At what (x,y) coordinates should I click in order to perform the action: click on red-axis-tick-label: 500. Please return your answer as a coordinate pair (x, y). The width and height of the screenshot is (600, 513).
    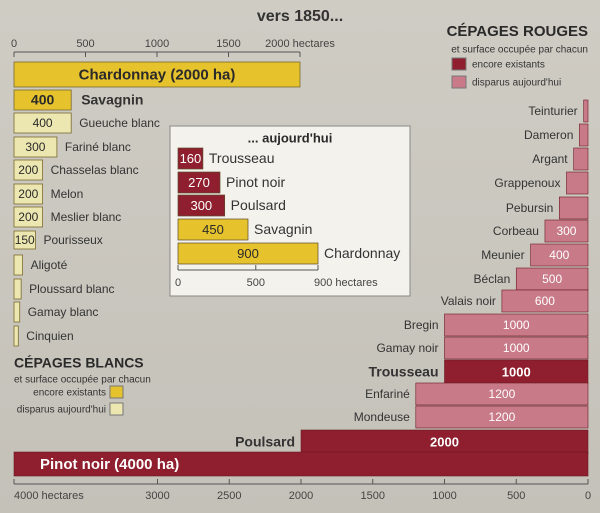
    Looking at the image, I should click on (516, 496).